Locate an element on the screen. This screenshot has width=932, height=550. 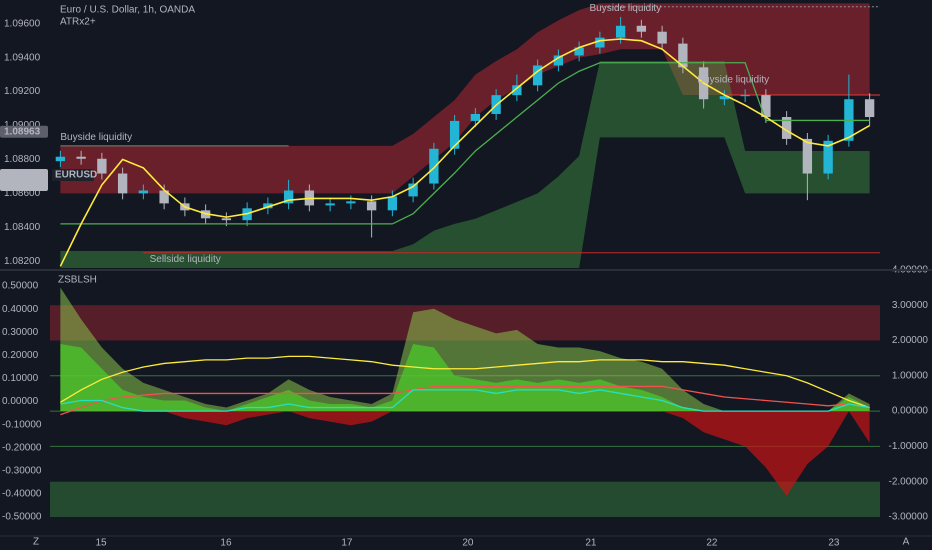
x-tick-label: 20 is located at coordinates (468, 543).